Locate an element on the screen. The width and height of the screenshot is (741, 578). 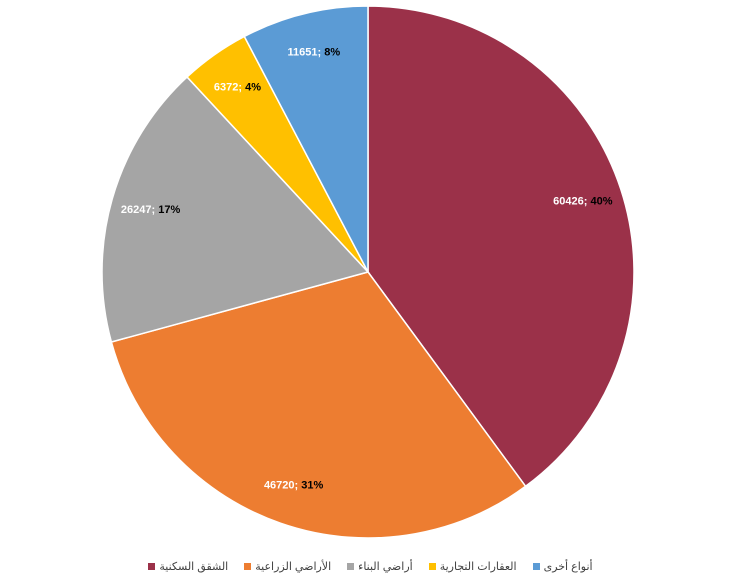
legend-item: الشقق السكنية is located at coordinates (188, 566).